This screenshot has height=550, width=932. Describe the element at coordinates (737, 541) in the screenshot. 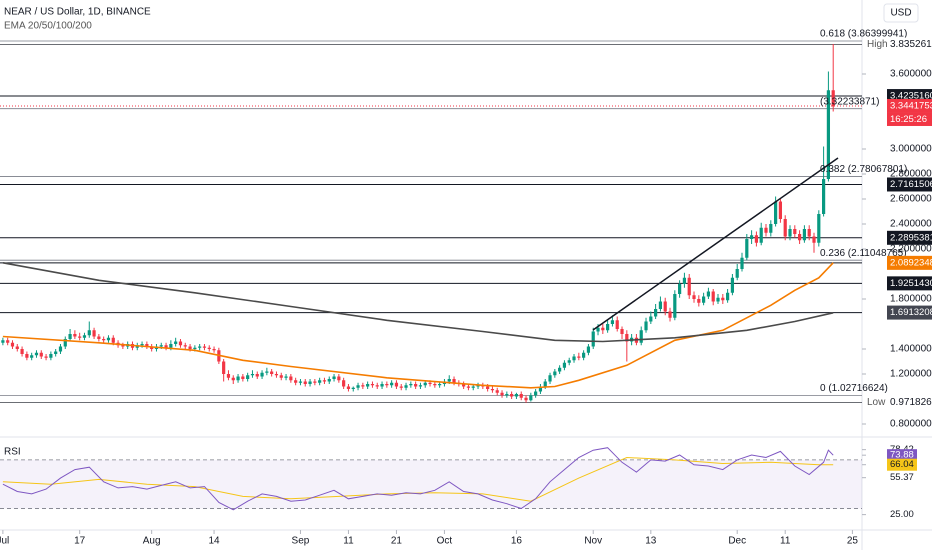

I see `x-tick-label: Dec` at that location.